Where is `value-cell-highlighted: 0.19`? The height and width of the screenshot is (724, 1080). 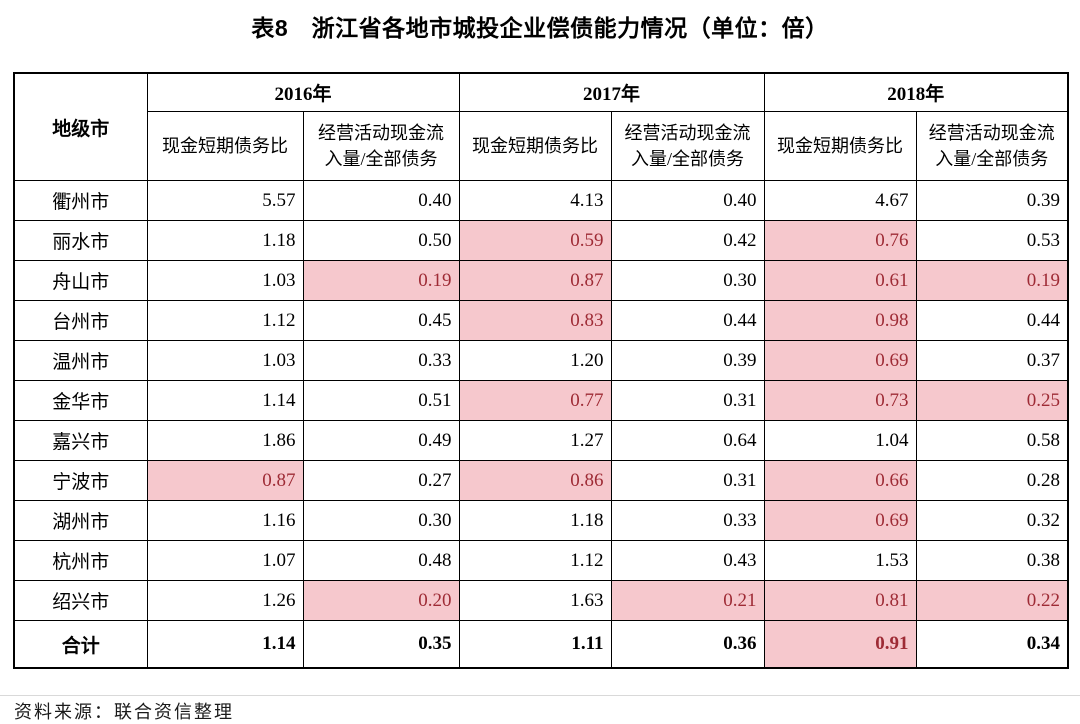 value-cell-highlighted: 0.19 is located at coordinates (381, 280).